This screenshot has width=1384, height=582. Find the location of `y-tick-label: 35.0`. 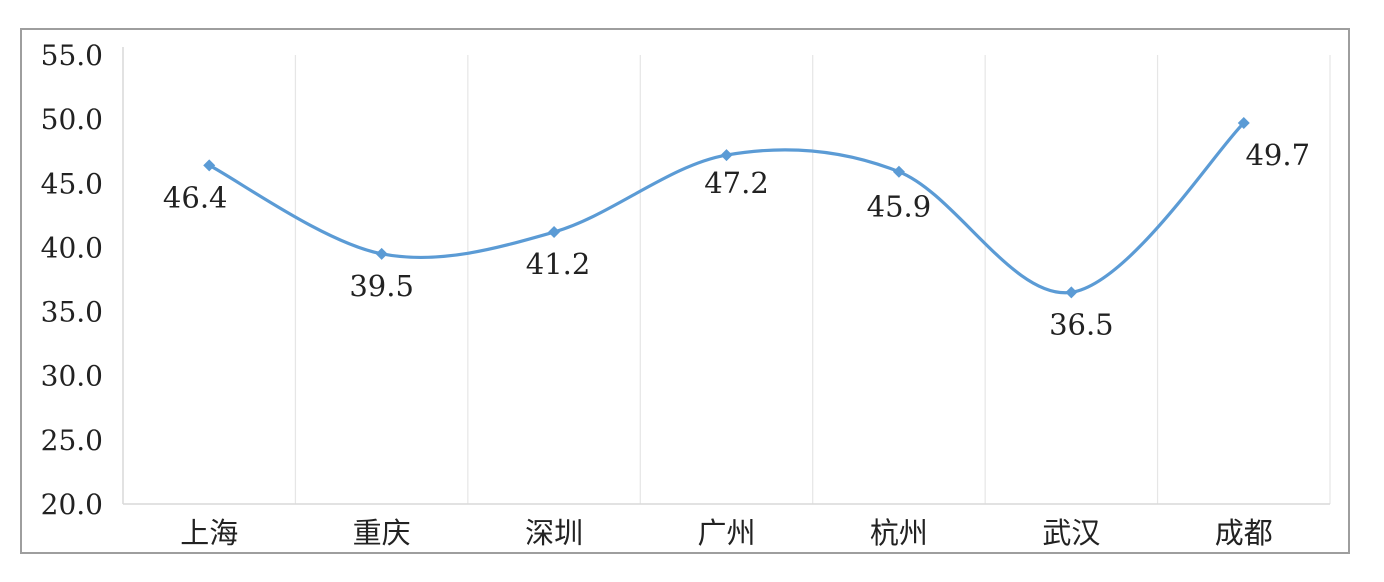

y-tick-label: 35.0 is located at coordinates (72, 312).